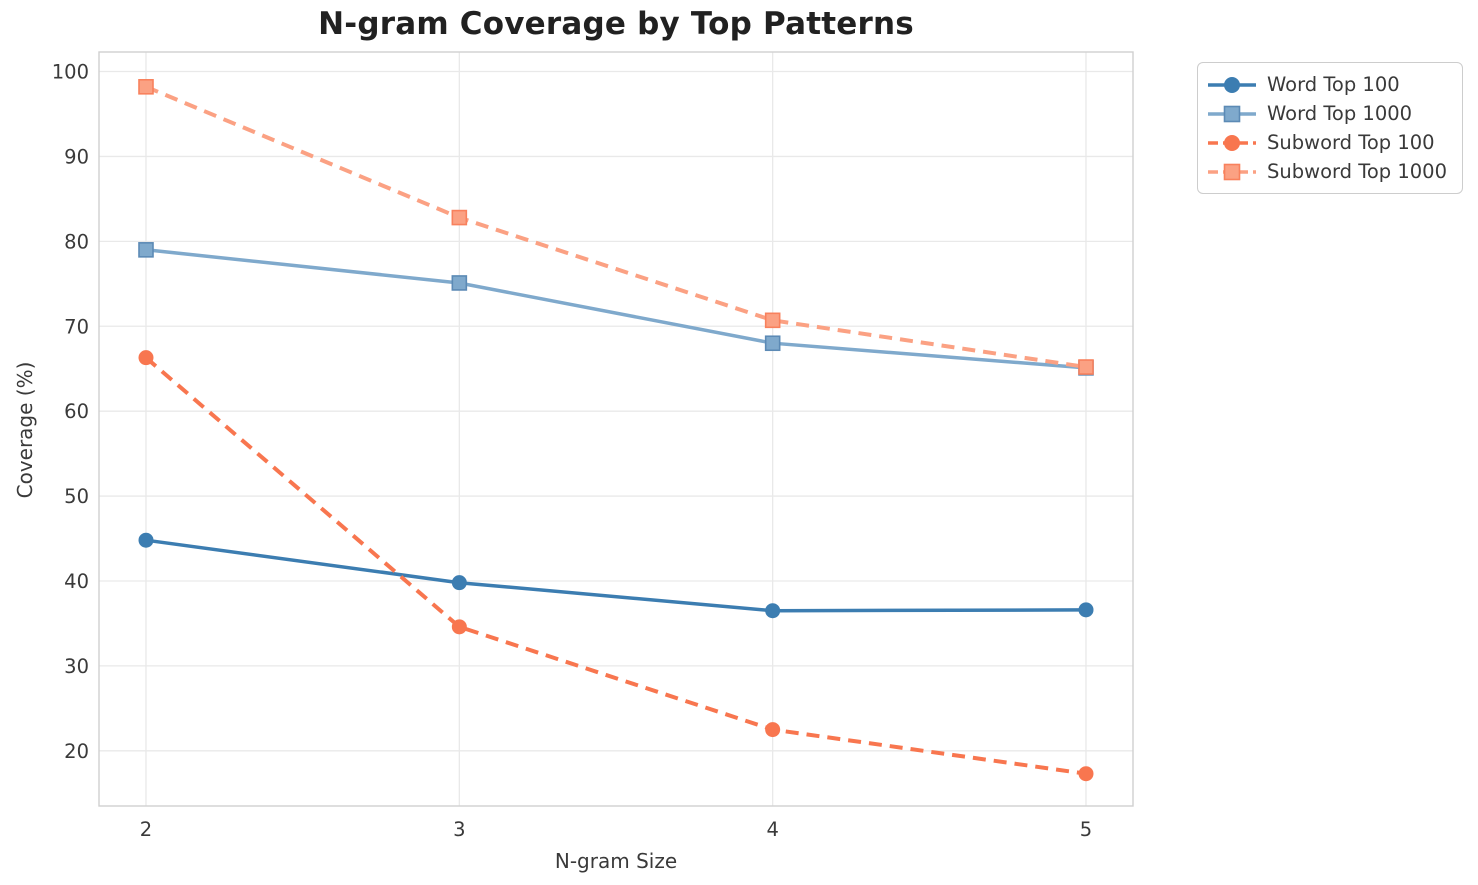 The image size is (1478, 885). I want to click on y-axis-label: Coverage (%), so click(25, 430).